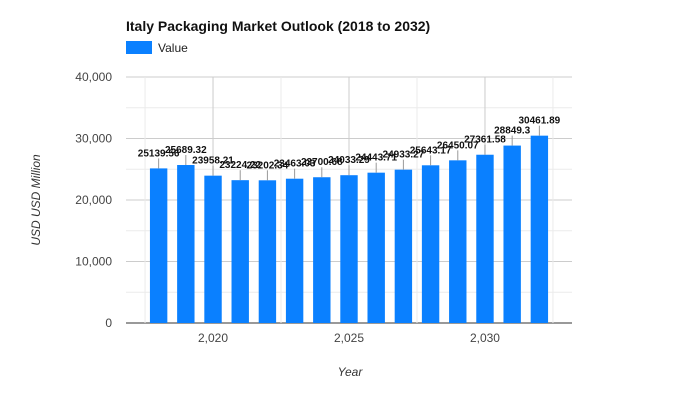 Image resolution: width=700 pixels, height=405 pixels. I want to click on legend-label: Value, so click(173, 48).